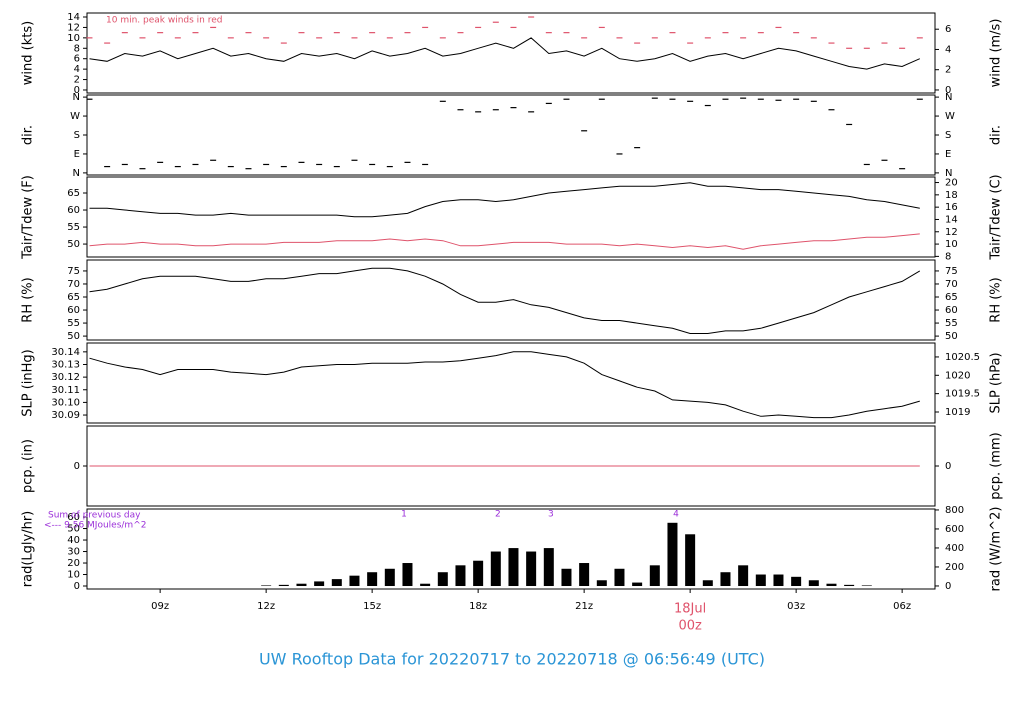 The width and height of the screenshot is (1024, 704). What do you see at coordinates (951, 244) in the screenshot?
I see `y2-tick-label: 10` at bounding box center [951, 244].